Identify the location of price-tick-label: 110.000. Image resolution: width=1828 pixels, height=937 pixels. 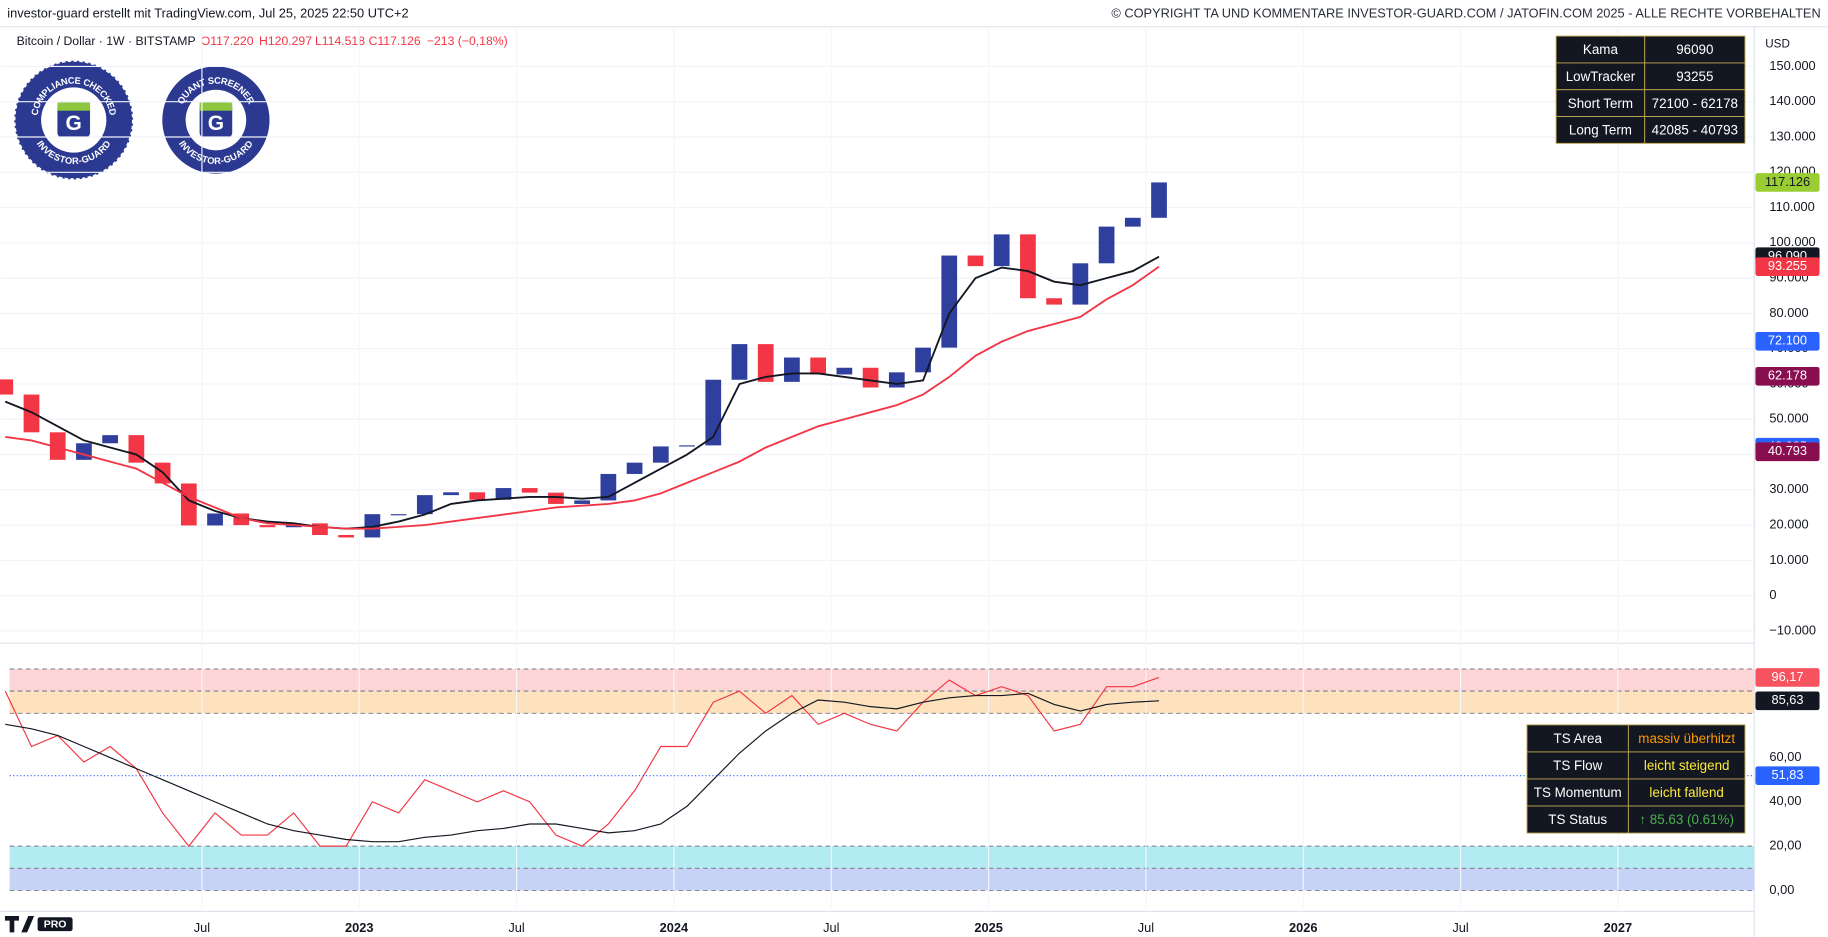
(1791, 206).